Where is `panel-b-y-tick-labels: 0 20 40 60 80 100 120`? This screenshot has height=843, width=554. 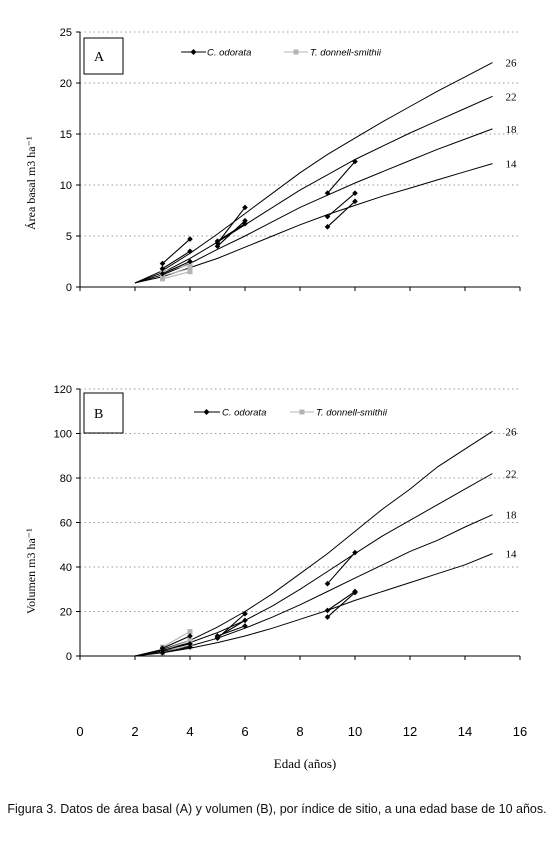
panel-b-y-tick-labels: 0 20 40 60 80 100 120 is located at coordinates (63, 523).